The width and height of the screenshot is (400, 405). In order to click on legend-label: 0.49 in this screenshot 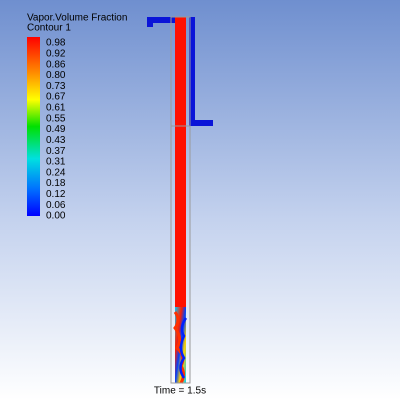, I will do `click(56, 129)`.